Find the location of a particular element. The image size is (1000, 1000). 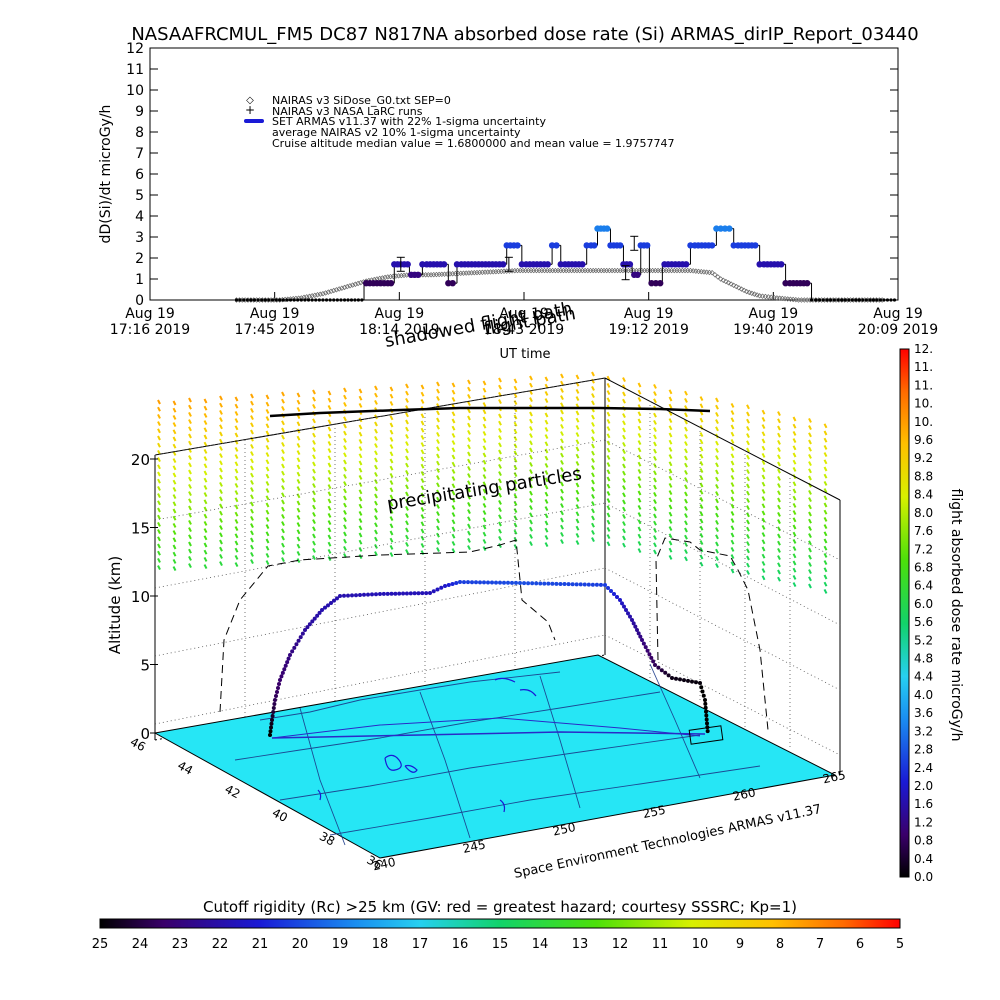

y-tick-label: 0 is located at coordinates (139, 301).